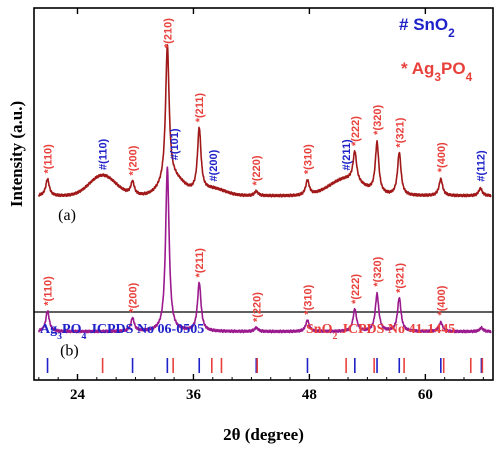  I want to click on x-tick-label: 36, so click(194, 395).